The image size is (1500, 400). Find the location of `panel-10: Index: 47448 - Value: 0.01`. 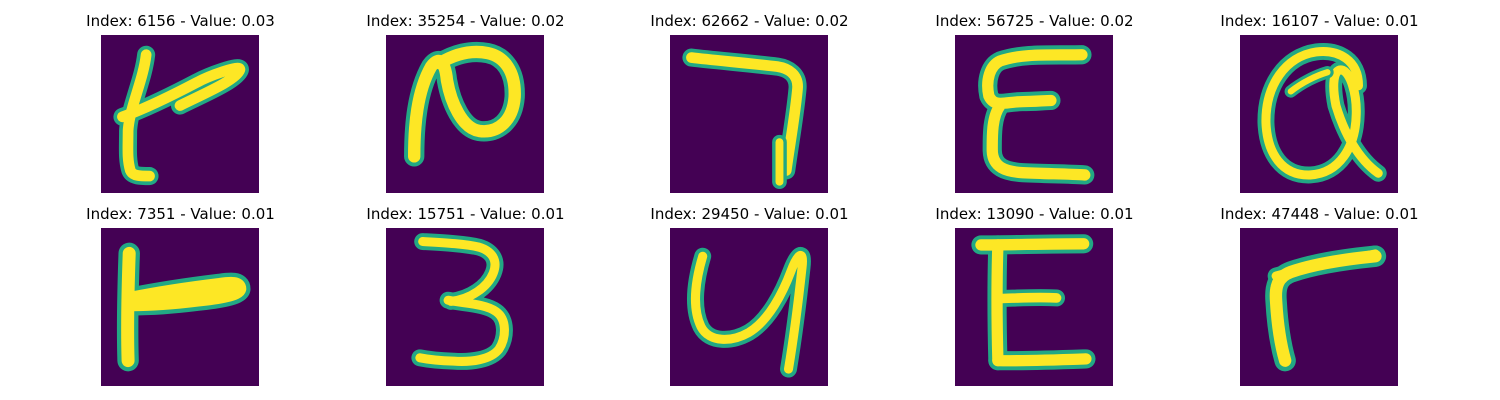

panel-10: Index: 47448 - Value: 0.01 is located at coordinates (1319, 296).